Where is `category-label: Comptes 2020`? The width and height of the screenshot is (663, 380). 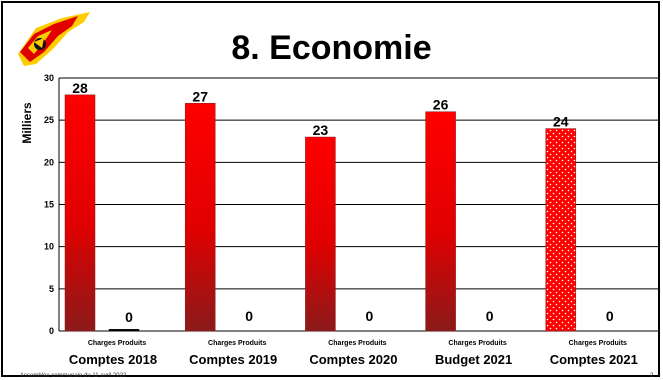
category-label: Comptes 2020 is located at coordinates (353, 359).